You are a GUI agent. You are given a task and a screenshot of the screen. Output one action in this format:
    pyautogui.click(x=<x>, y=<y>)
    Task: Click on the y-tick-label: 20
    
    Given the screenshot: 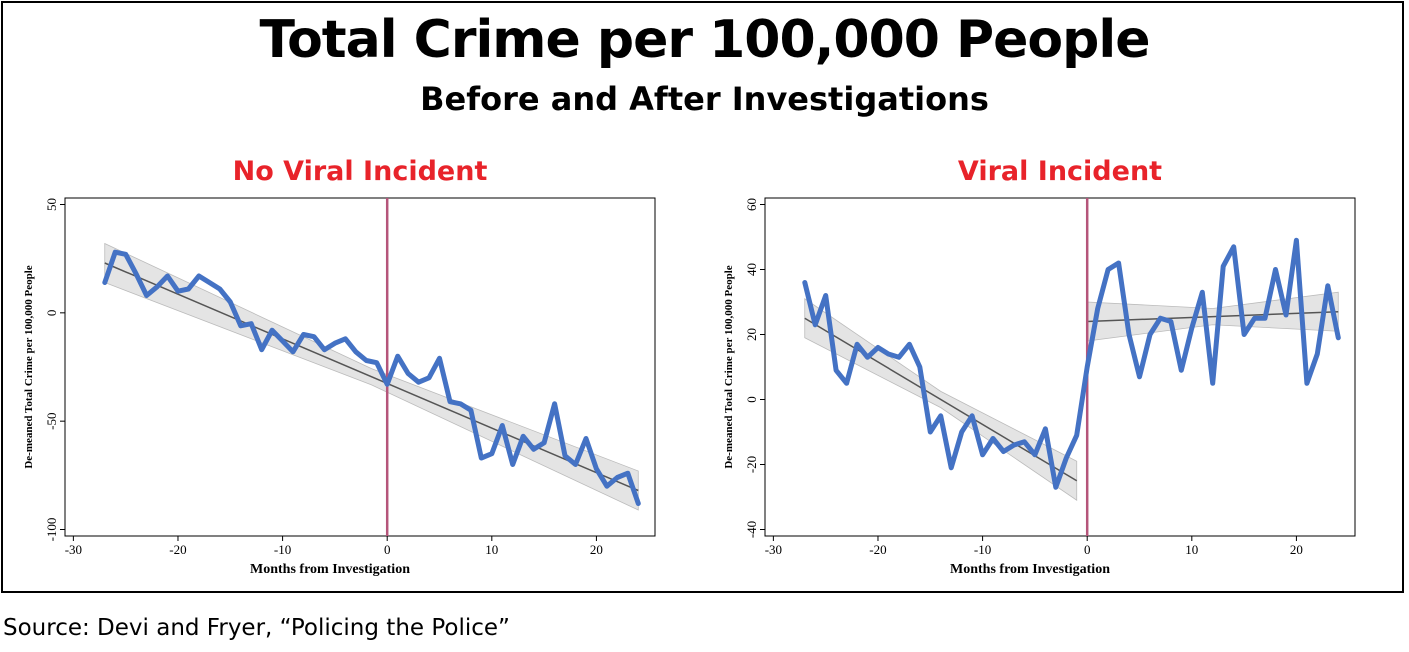 What is the action you would take?
    pyautogui.click(x=751, y=334)
    